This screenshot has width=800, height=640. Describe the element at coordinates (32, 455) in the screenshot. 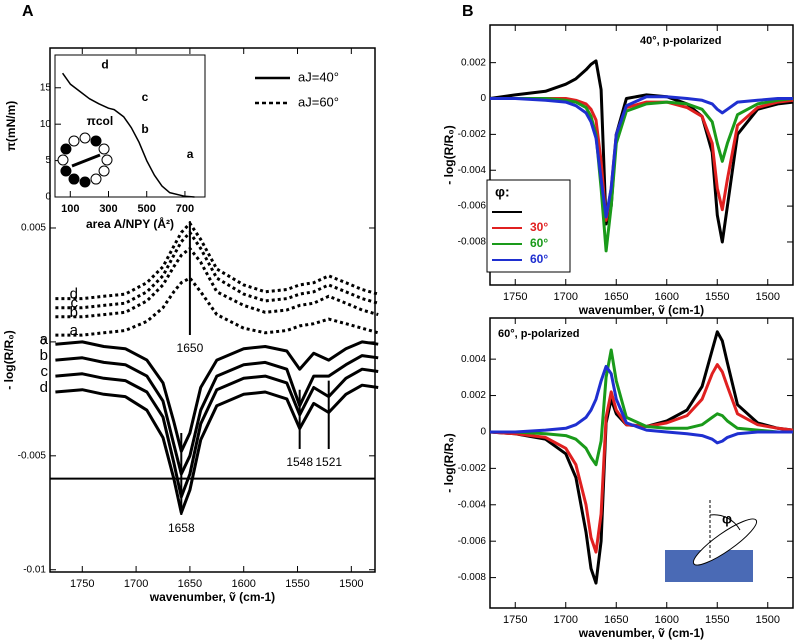

I see `y-tick-label: -0.005` at that location.